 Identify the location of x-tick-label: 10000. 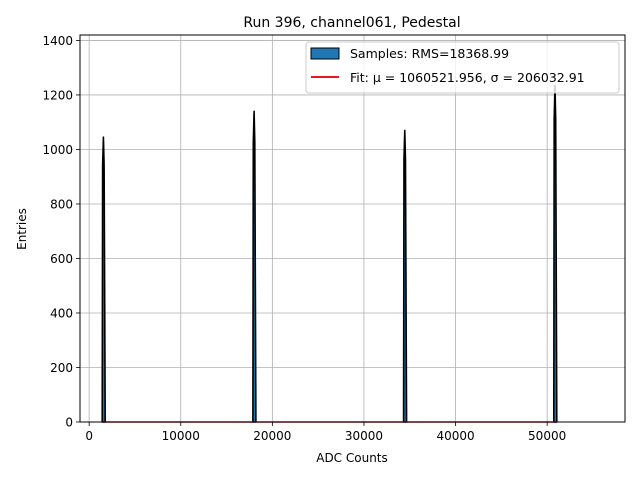
(181, 436).